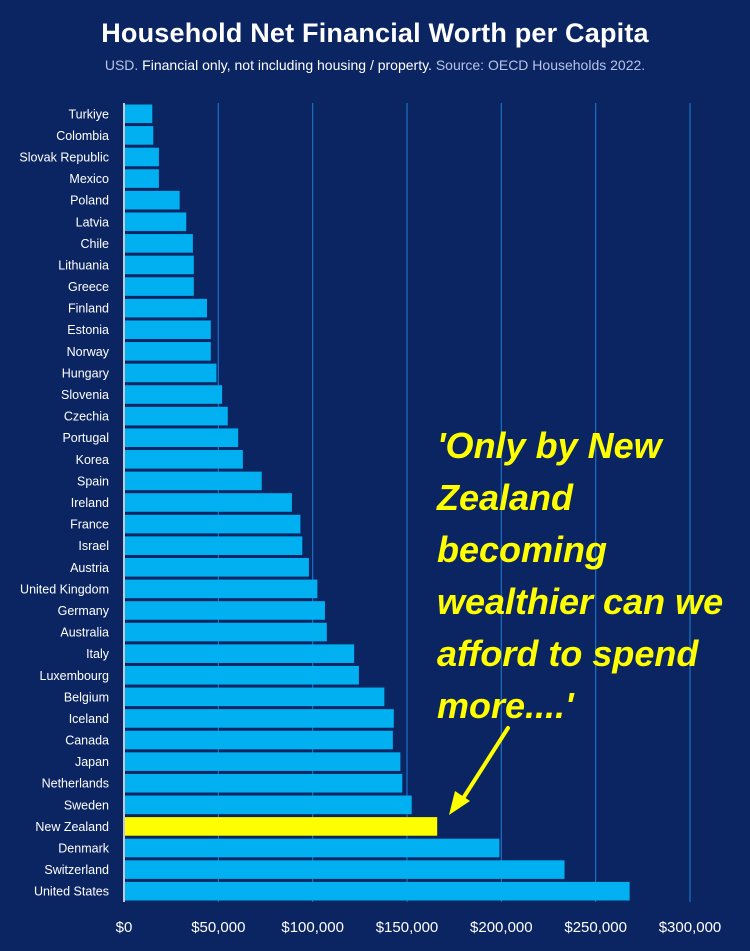 Image resolution: width=750 pixels, height=951 pixels. I want to click on category-label: Slovenia, so click(85, 395).